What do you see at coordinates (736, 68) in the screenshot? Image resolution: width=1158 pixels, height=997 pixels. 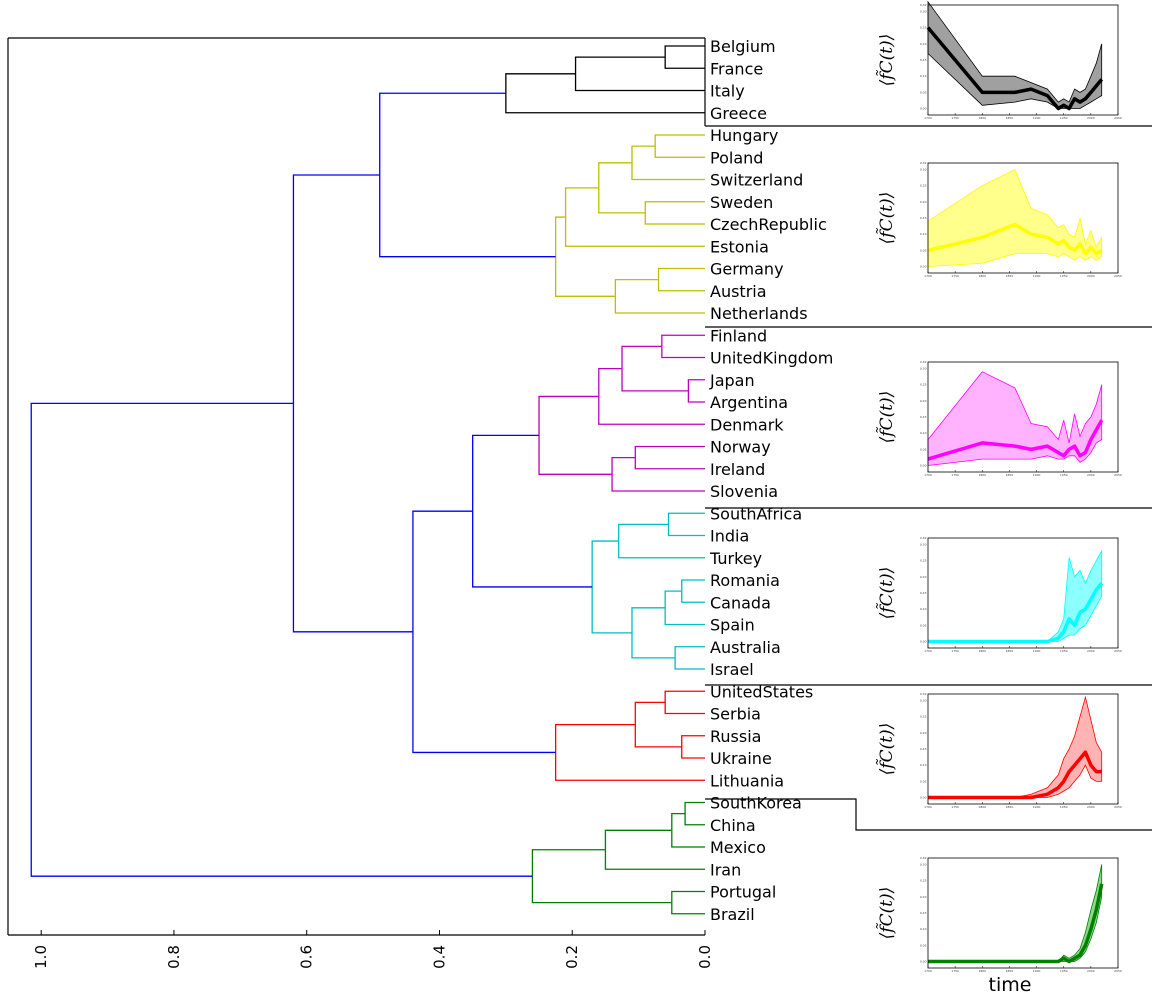 I see `leaf-label: France` at bounding box center [736, 68].